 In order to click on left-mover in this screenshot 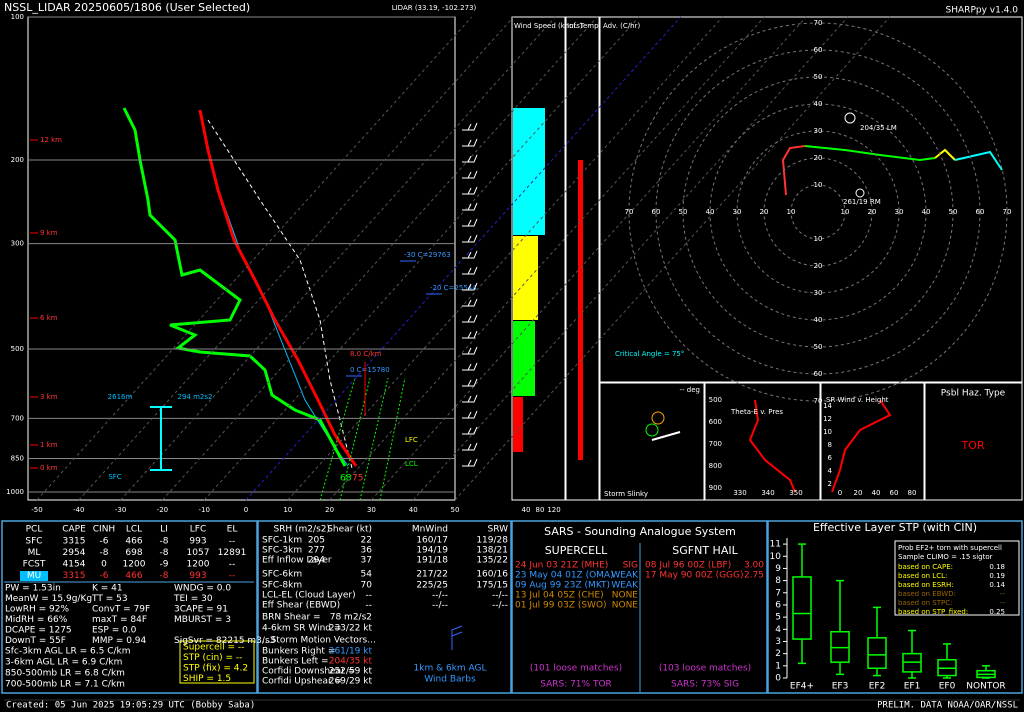, I will do `click(850, 118)`.